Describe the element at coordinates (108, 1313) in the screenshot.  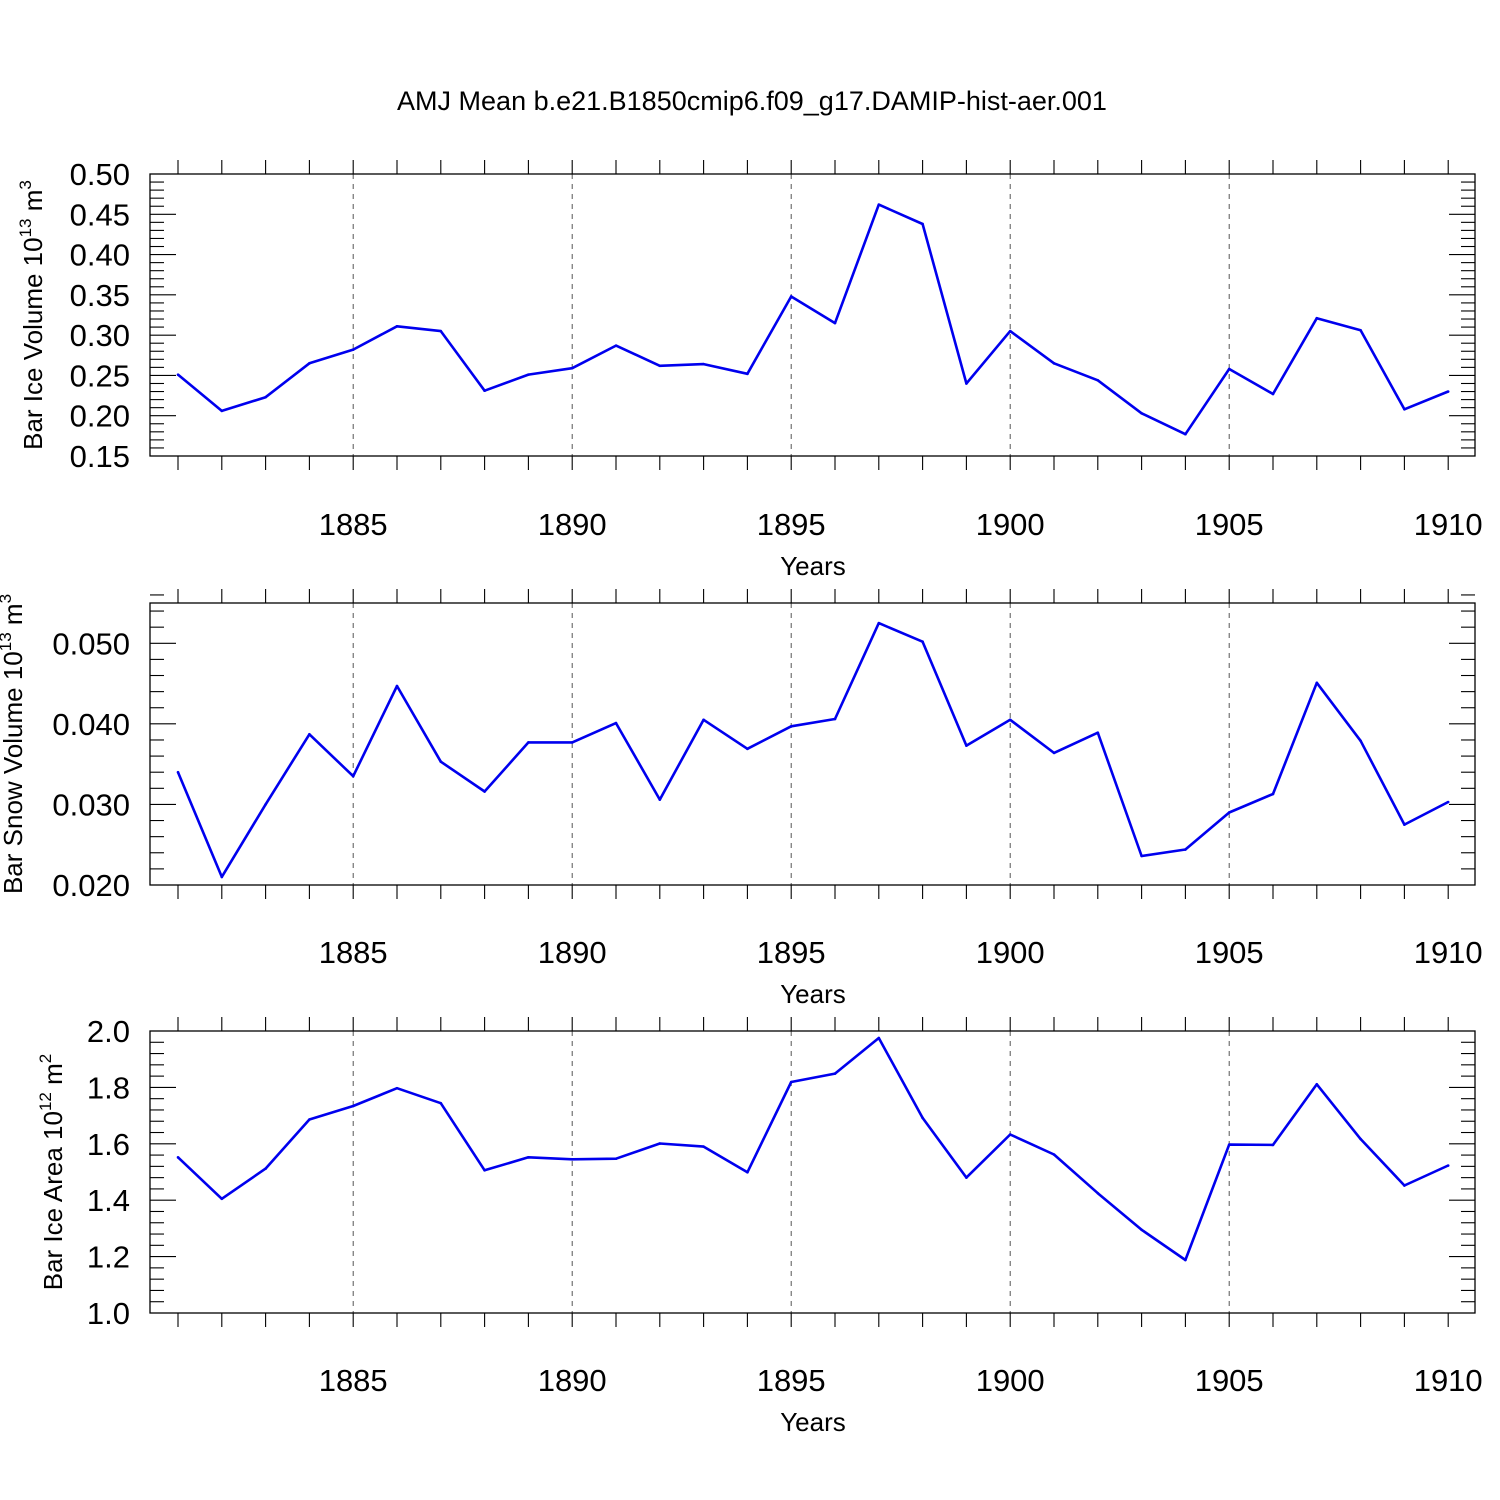
I see `y-tick-label: 1.0` at that location.